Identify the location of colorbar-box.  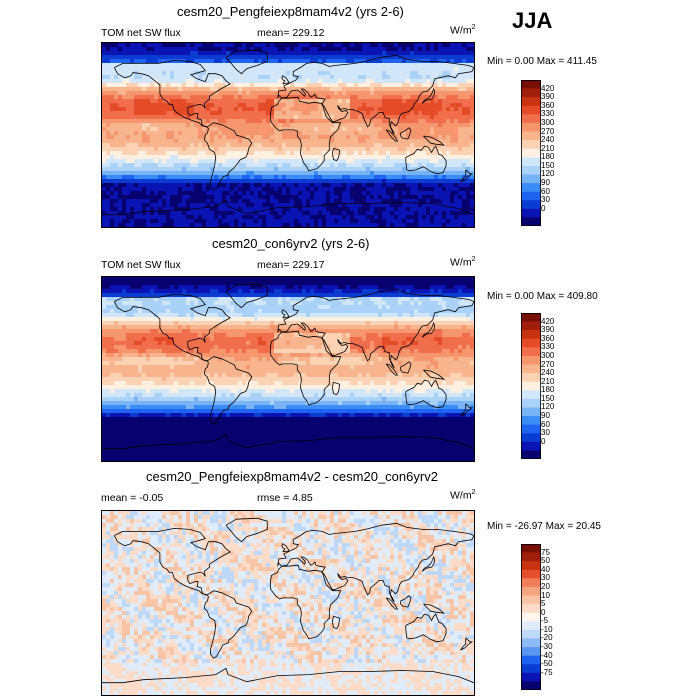
(531, 93).